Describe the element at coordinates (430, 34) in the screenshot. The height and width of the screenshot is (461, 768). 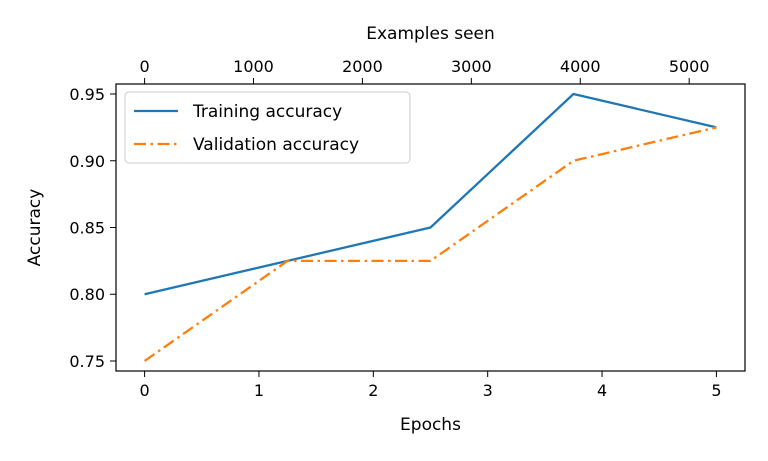
I see `top-axis-title: Examples seen` at that location.